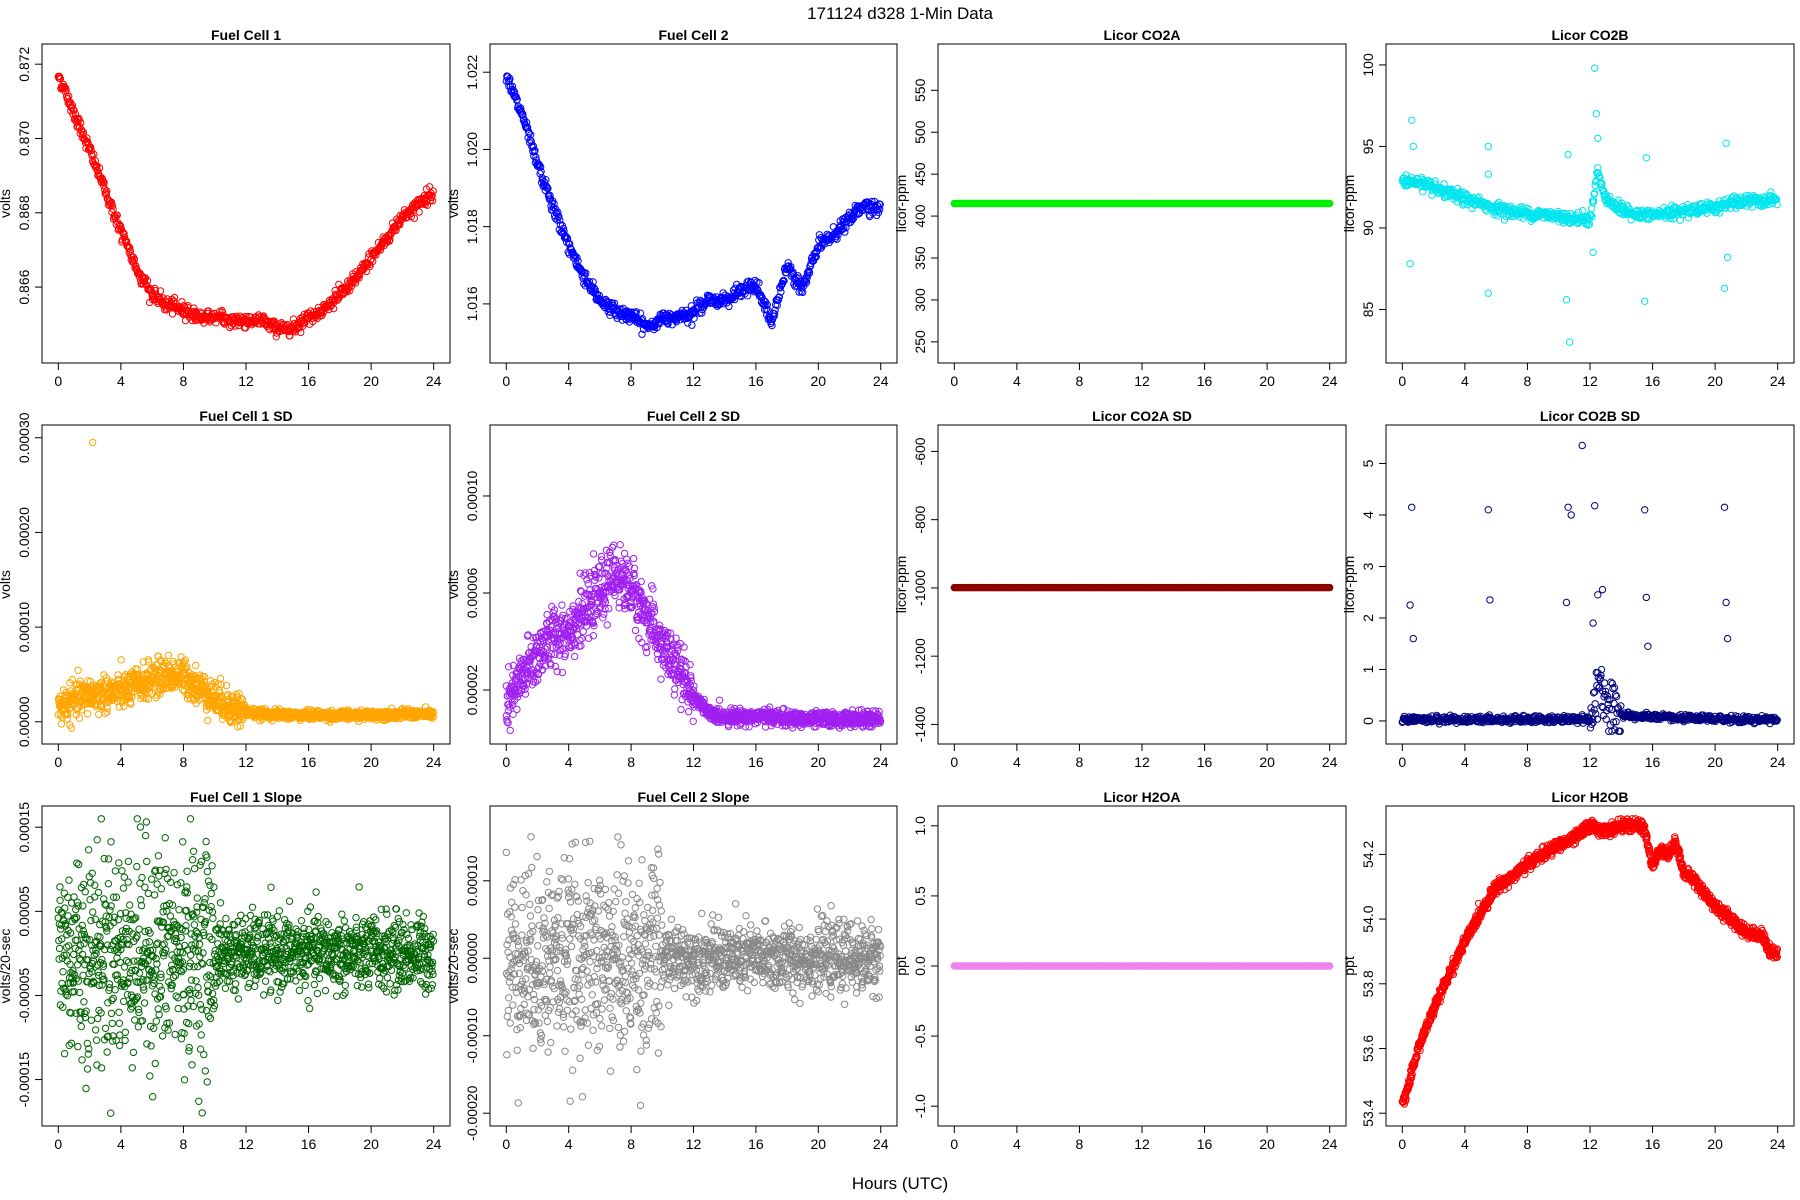 The width and height of the screenshot is (1800, 1200). I want to click on y-tick-label: 1.018, so click(472, 226).